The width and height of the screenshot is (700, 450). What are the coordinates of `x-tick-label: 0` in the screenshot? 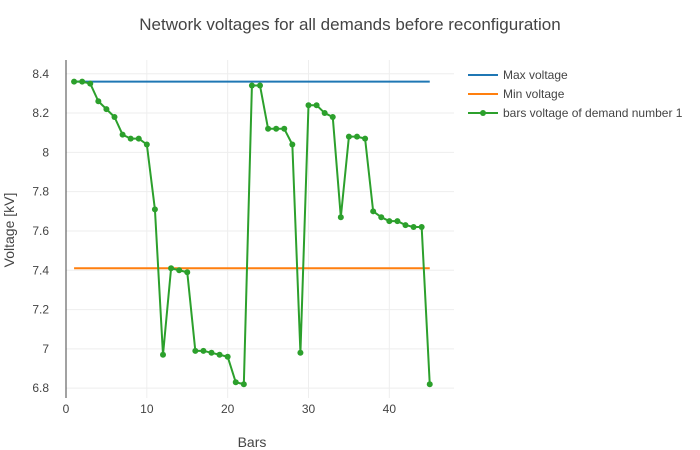 It's located at (66, 409).